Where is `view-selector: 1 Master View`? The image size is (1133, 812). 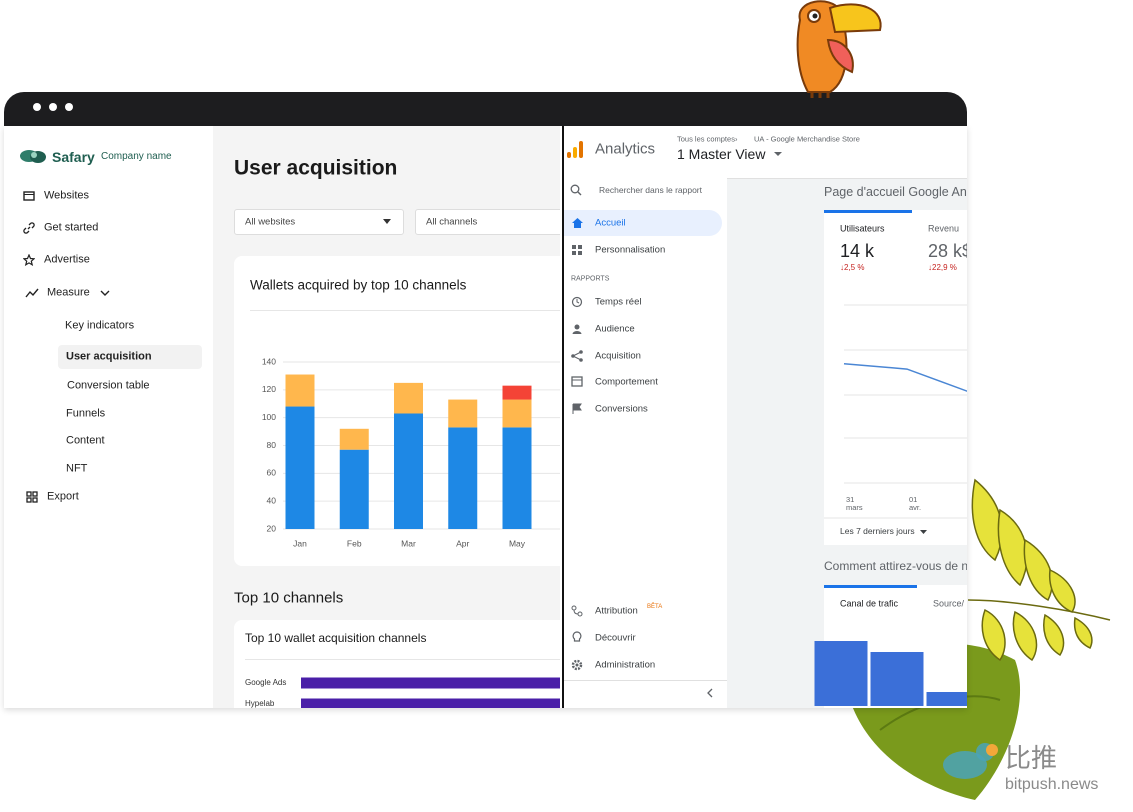 view-selector: 1 Master View is located at coordinates (721, 154).